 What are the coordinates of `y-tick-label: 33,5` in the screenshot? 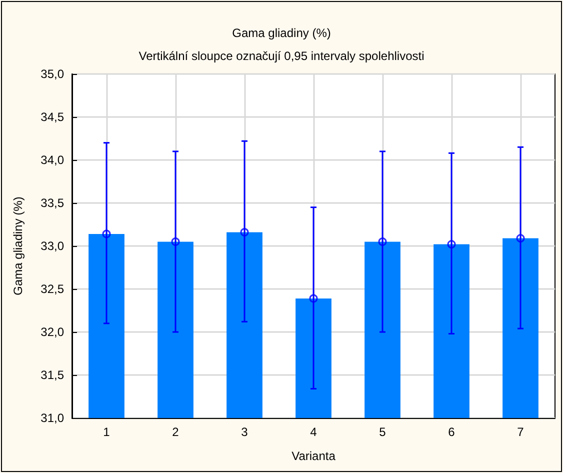 It's located at (52, 203).